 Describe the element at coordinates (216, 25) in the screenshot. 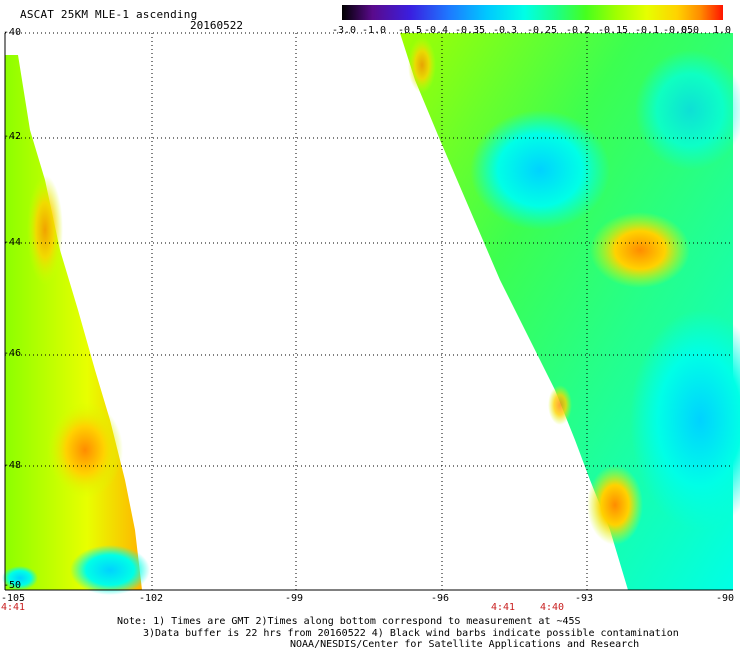

I see `product-date: 20160522` at that location.